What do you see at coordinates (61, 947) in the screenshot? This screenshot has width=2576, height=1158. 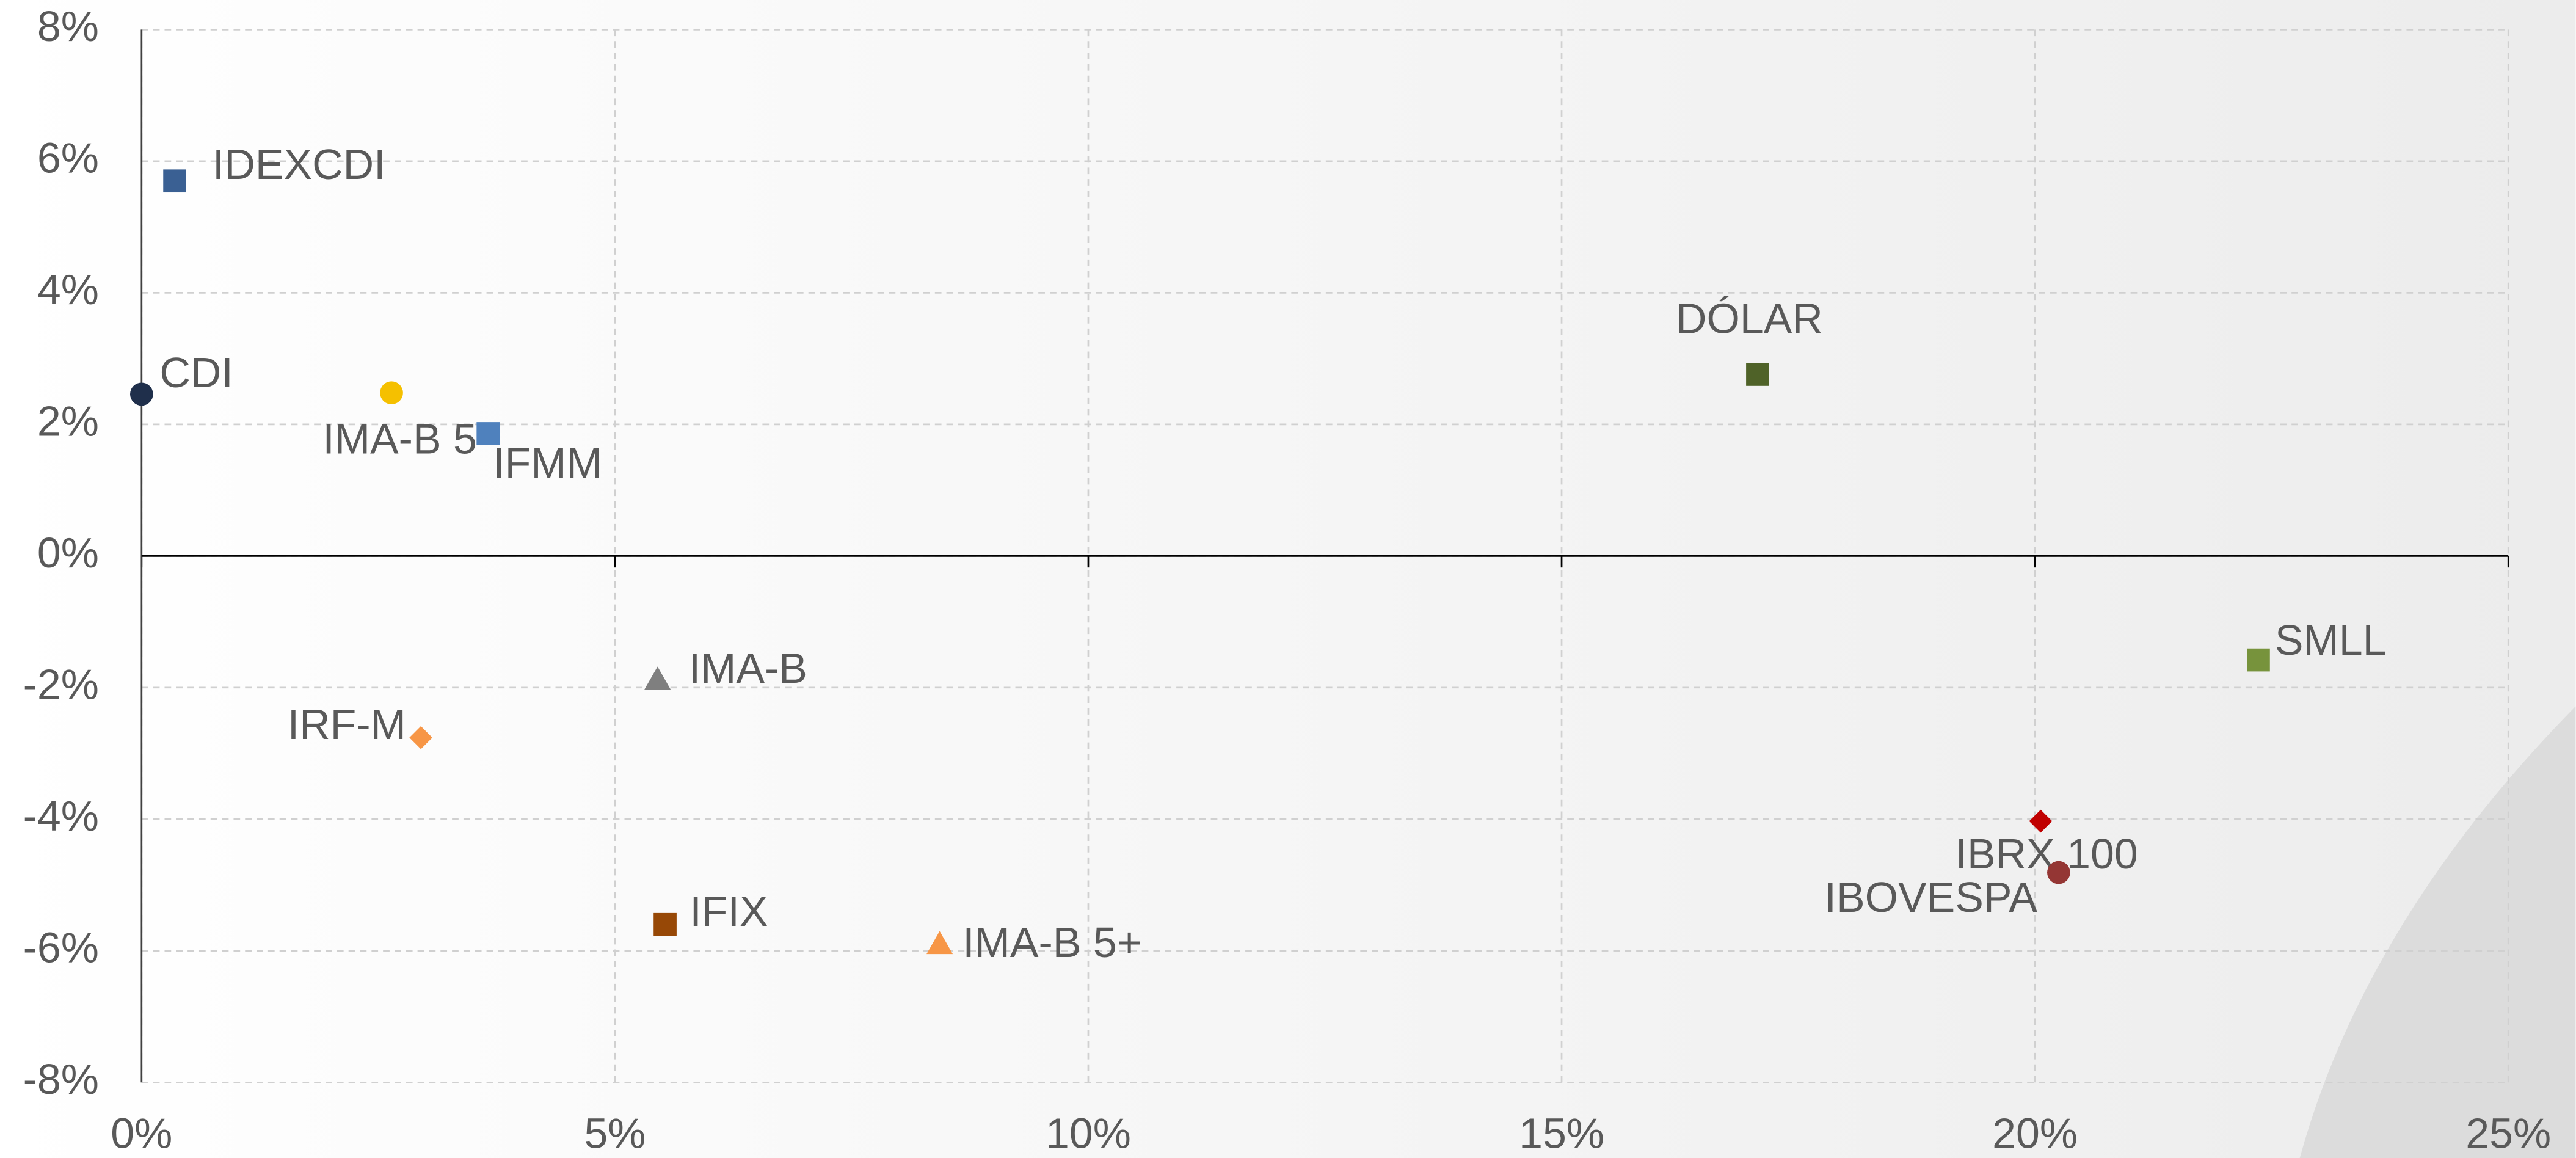 I see `y-tick-label: -6%` at bounding box center [61, 947].